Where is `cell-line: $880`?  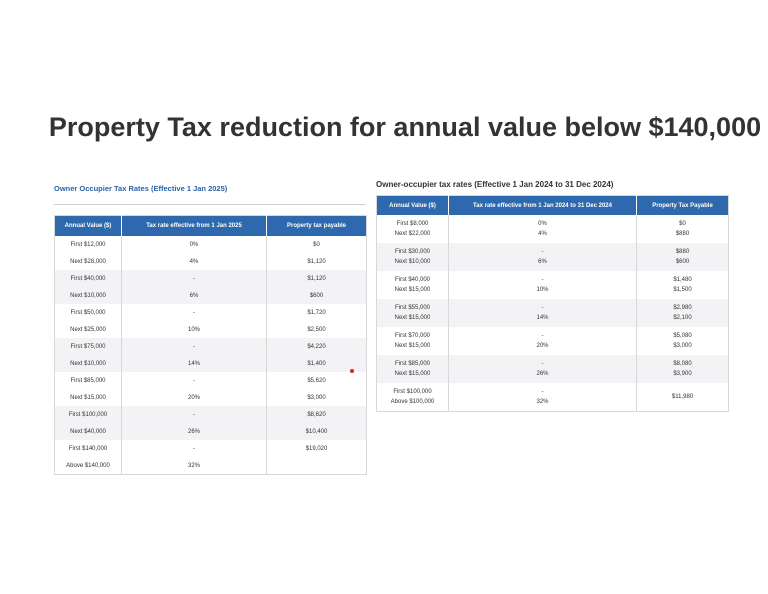
cell-line: $880 is located at coordinates (682, 252).